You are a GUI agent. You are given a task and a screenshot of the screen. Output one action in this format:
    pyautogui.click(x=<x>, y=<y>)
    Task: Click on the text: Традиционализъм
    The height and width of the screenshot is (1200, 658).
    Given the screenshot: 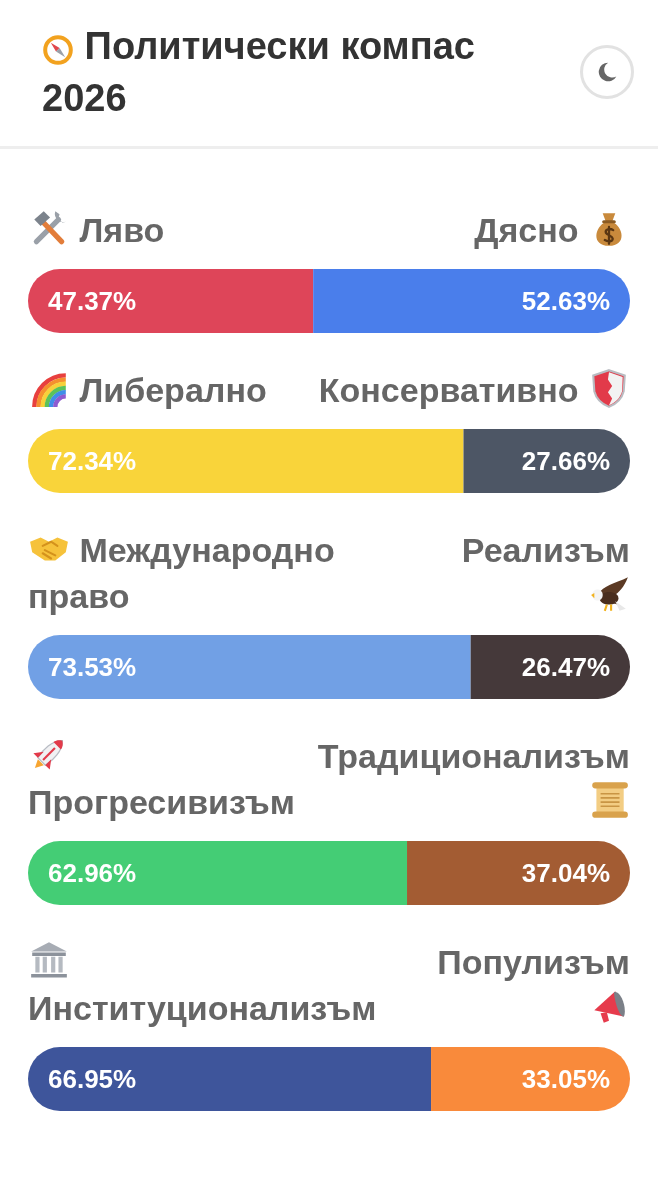 What is the action you would take?
    pyautogui.click(x=473, y=756)
    